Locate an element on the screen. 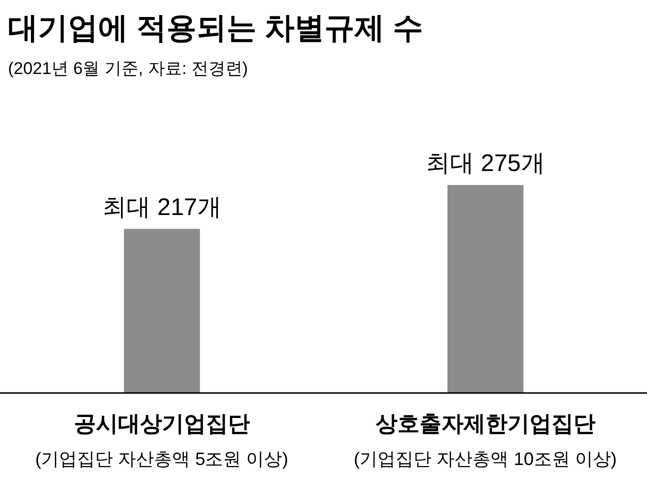 The image size is (647, 489). chart-title: 대기업에 적용되는 차별규제 수 is located at coordinates (216, 29).